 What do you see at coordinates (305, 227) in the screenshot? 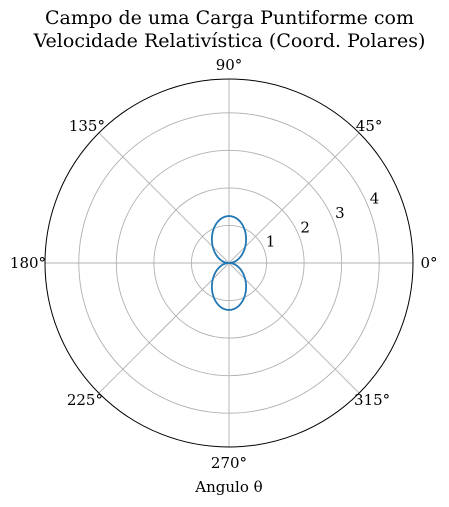
I see `radial-tick-label: 2` at bounding box center [305, 227].